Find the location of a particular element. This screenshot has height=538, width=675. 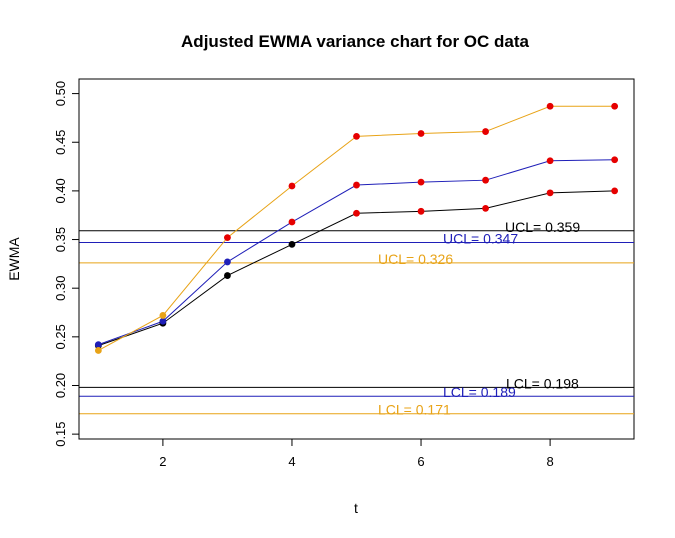

x-tick-label: 2 is located at coordinates (162, 461).